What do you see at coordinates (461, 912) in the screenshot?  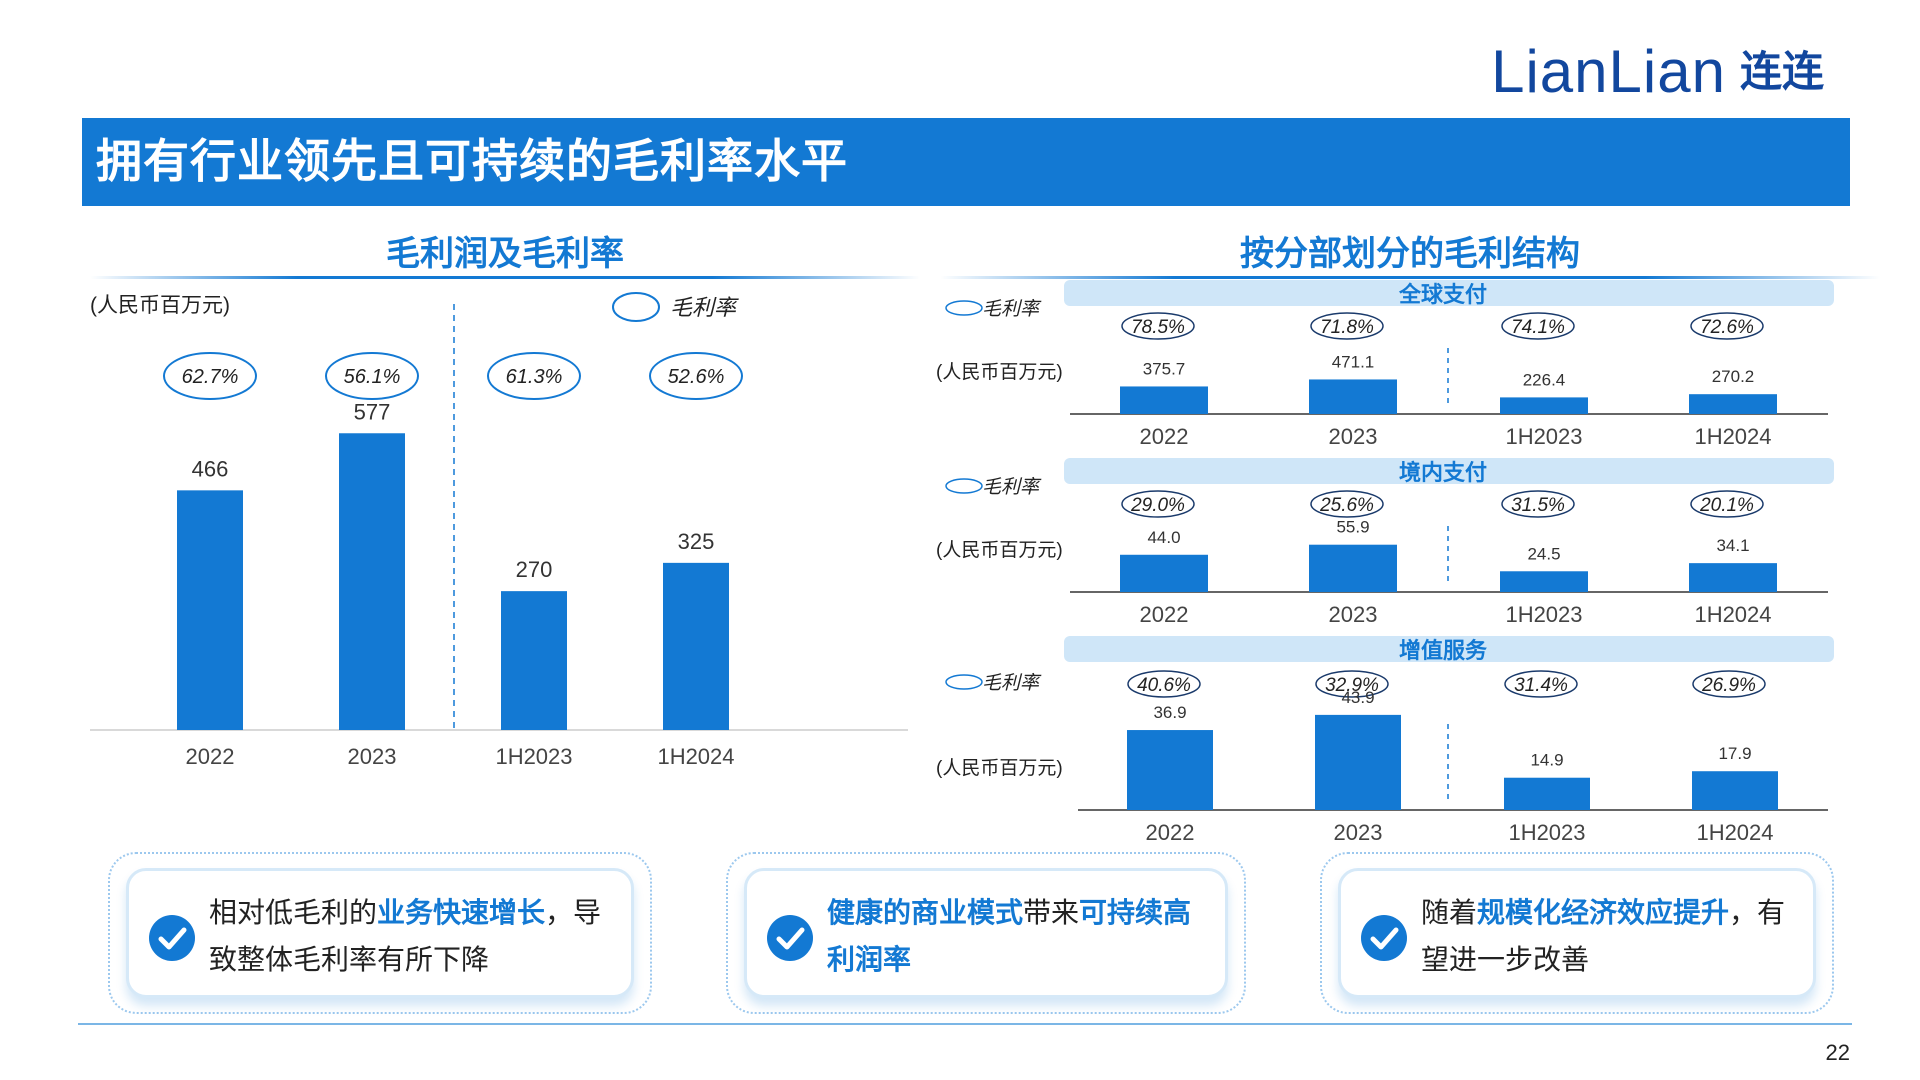 I see `card-text-highlight: 业务快速增长` at bounding box center [461, 912].